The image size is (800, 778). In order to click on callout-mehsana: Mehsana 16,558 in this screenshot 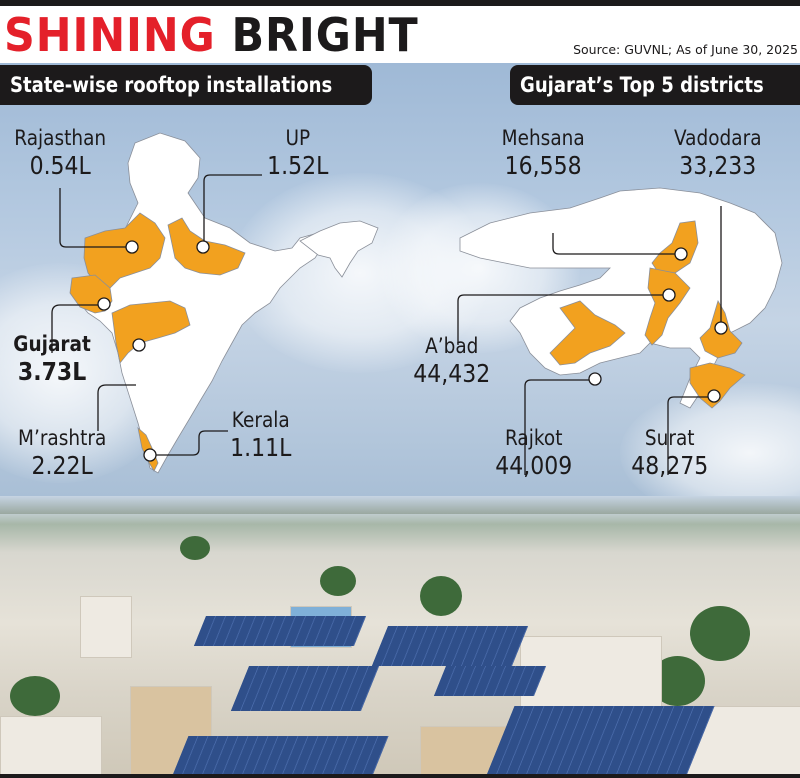, I will do `click(543, 153)`.